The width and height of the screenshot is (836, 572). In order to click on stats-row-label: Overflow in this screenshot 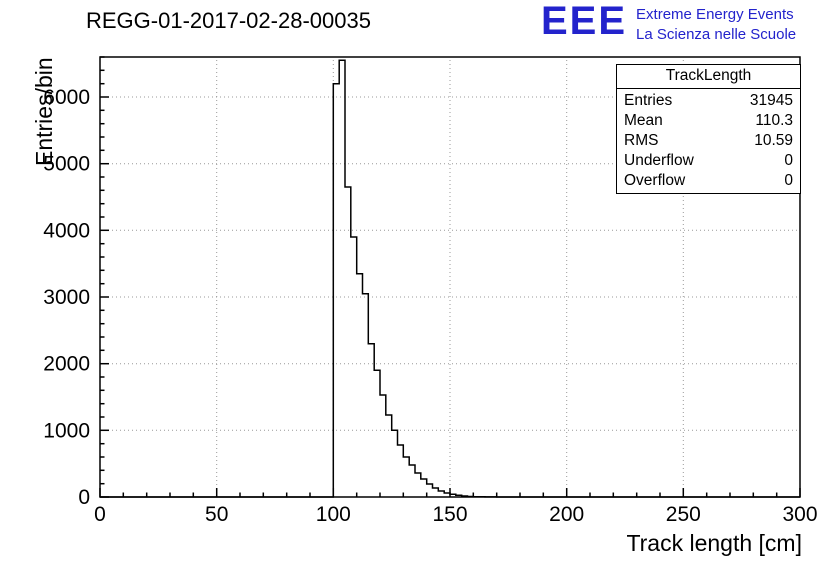, I will do `click(655, 180)`.